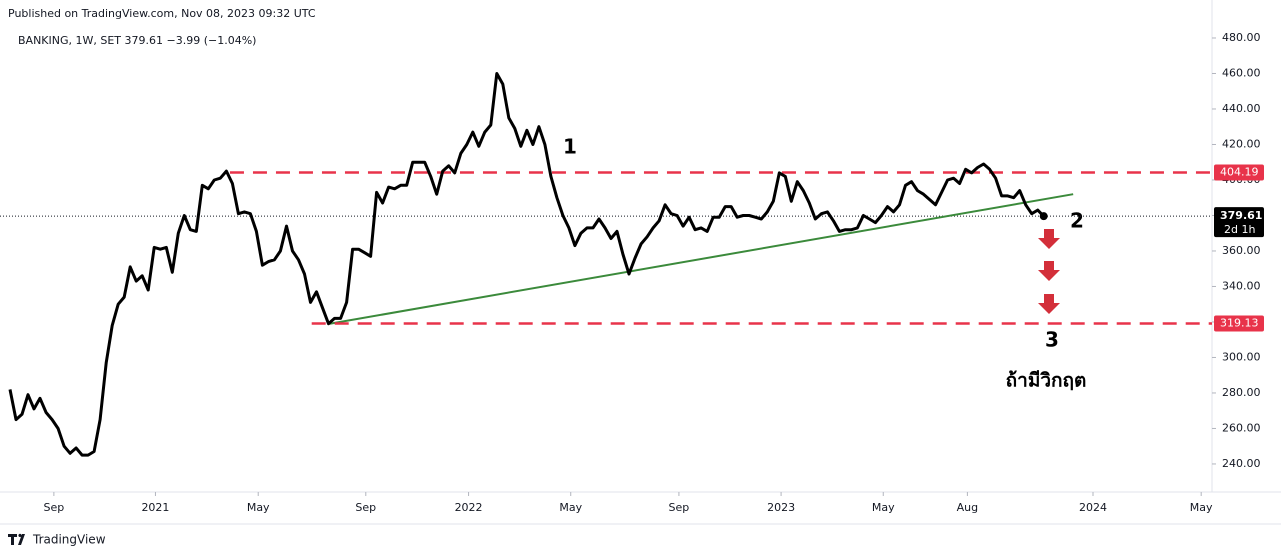  What do you see at coordinates (69, 540) in the screenshot?
I see `brand: TradingView` at bounding box center [69, 540].